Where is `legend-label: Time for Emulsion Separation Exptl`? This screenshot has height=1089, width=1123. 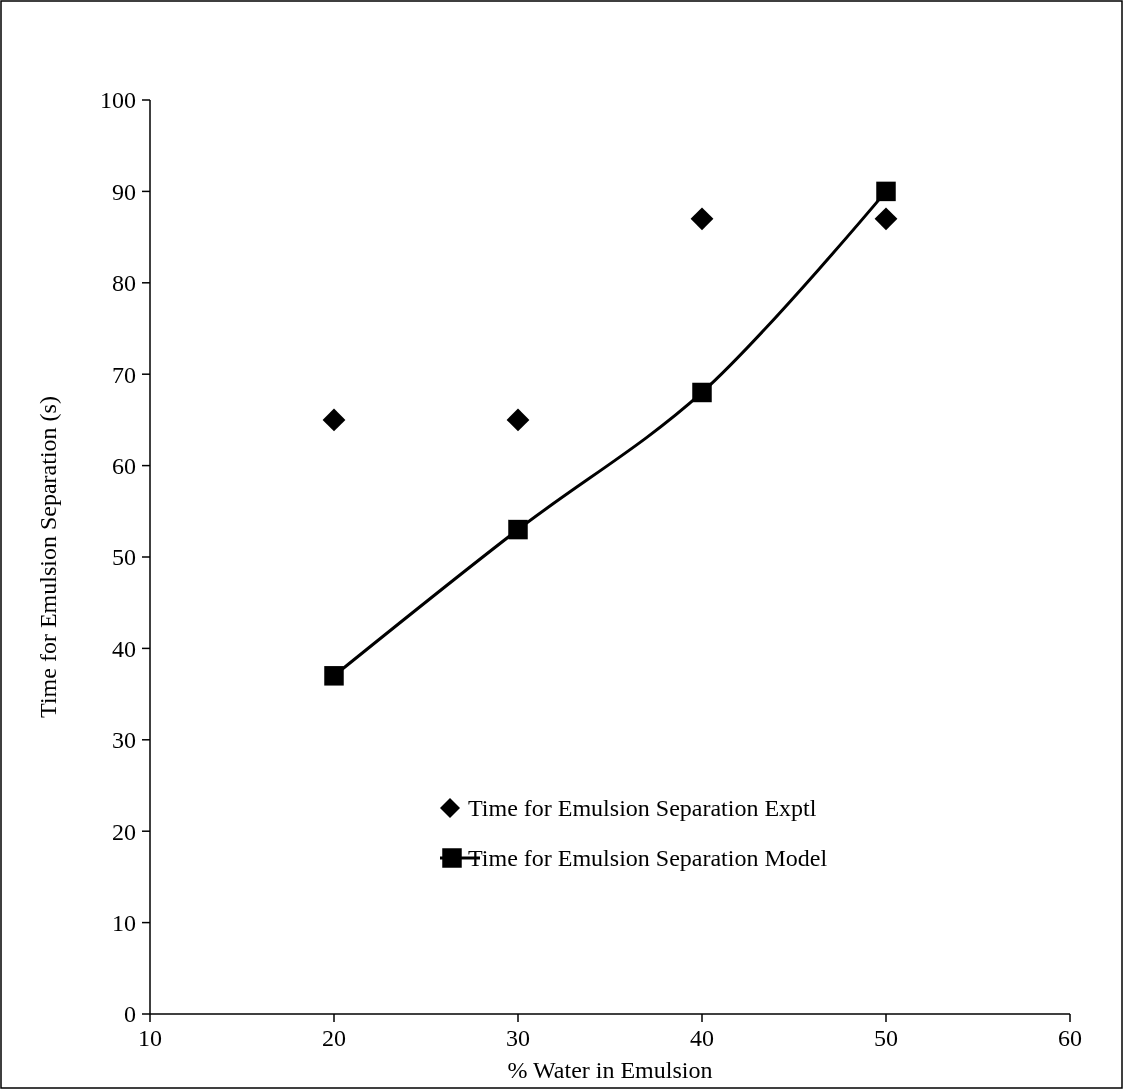 legend-label: Time for Emulsion Separation Exptl is located at coordinates (642, 808).